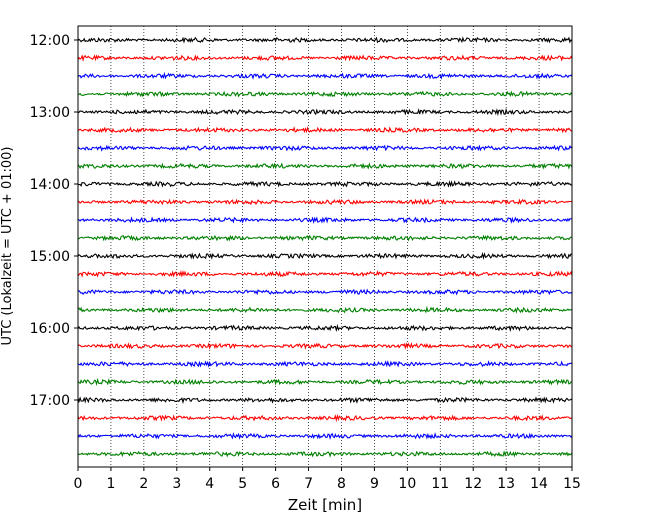 Image resolution: width=650 pixels, height=520 pixels. Describe the element at coordinates (572, 484) in the screenshot. I see `x-tick-label: 15` at that location.